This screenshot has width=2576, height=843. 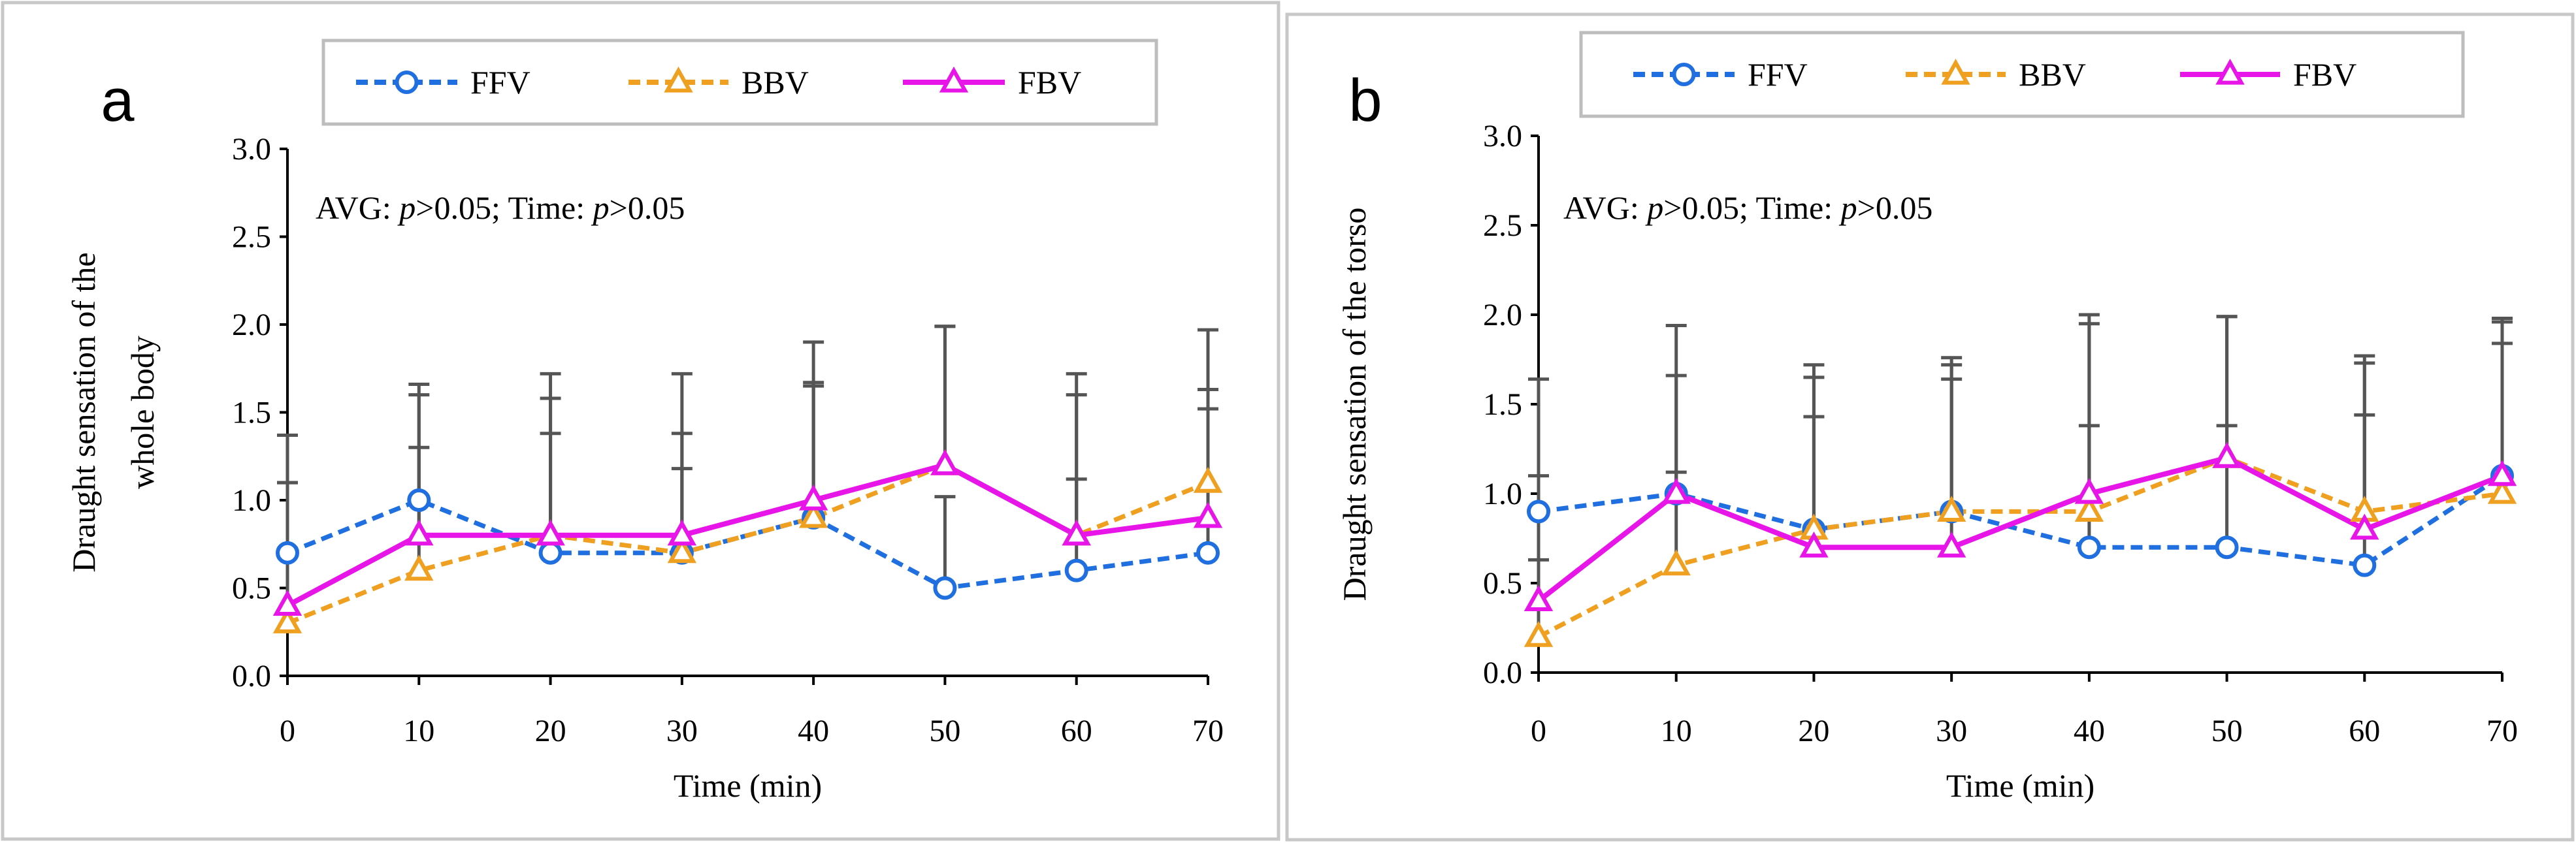 I want to click on y-tick-label: 2.0, so click(x=251, y=325).